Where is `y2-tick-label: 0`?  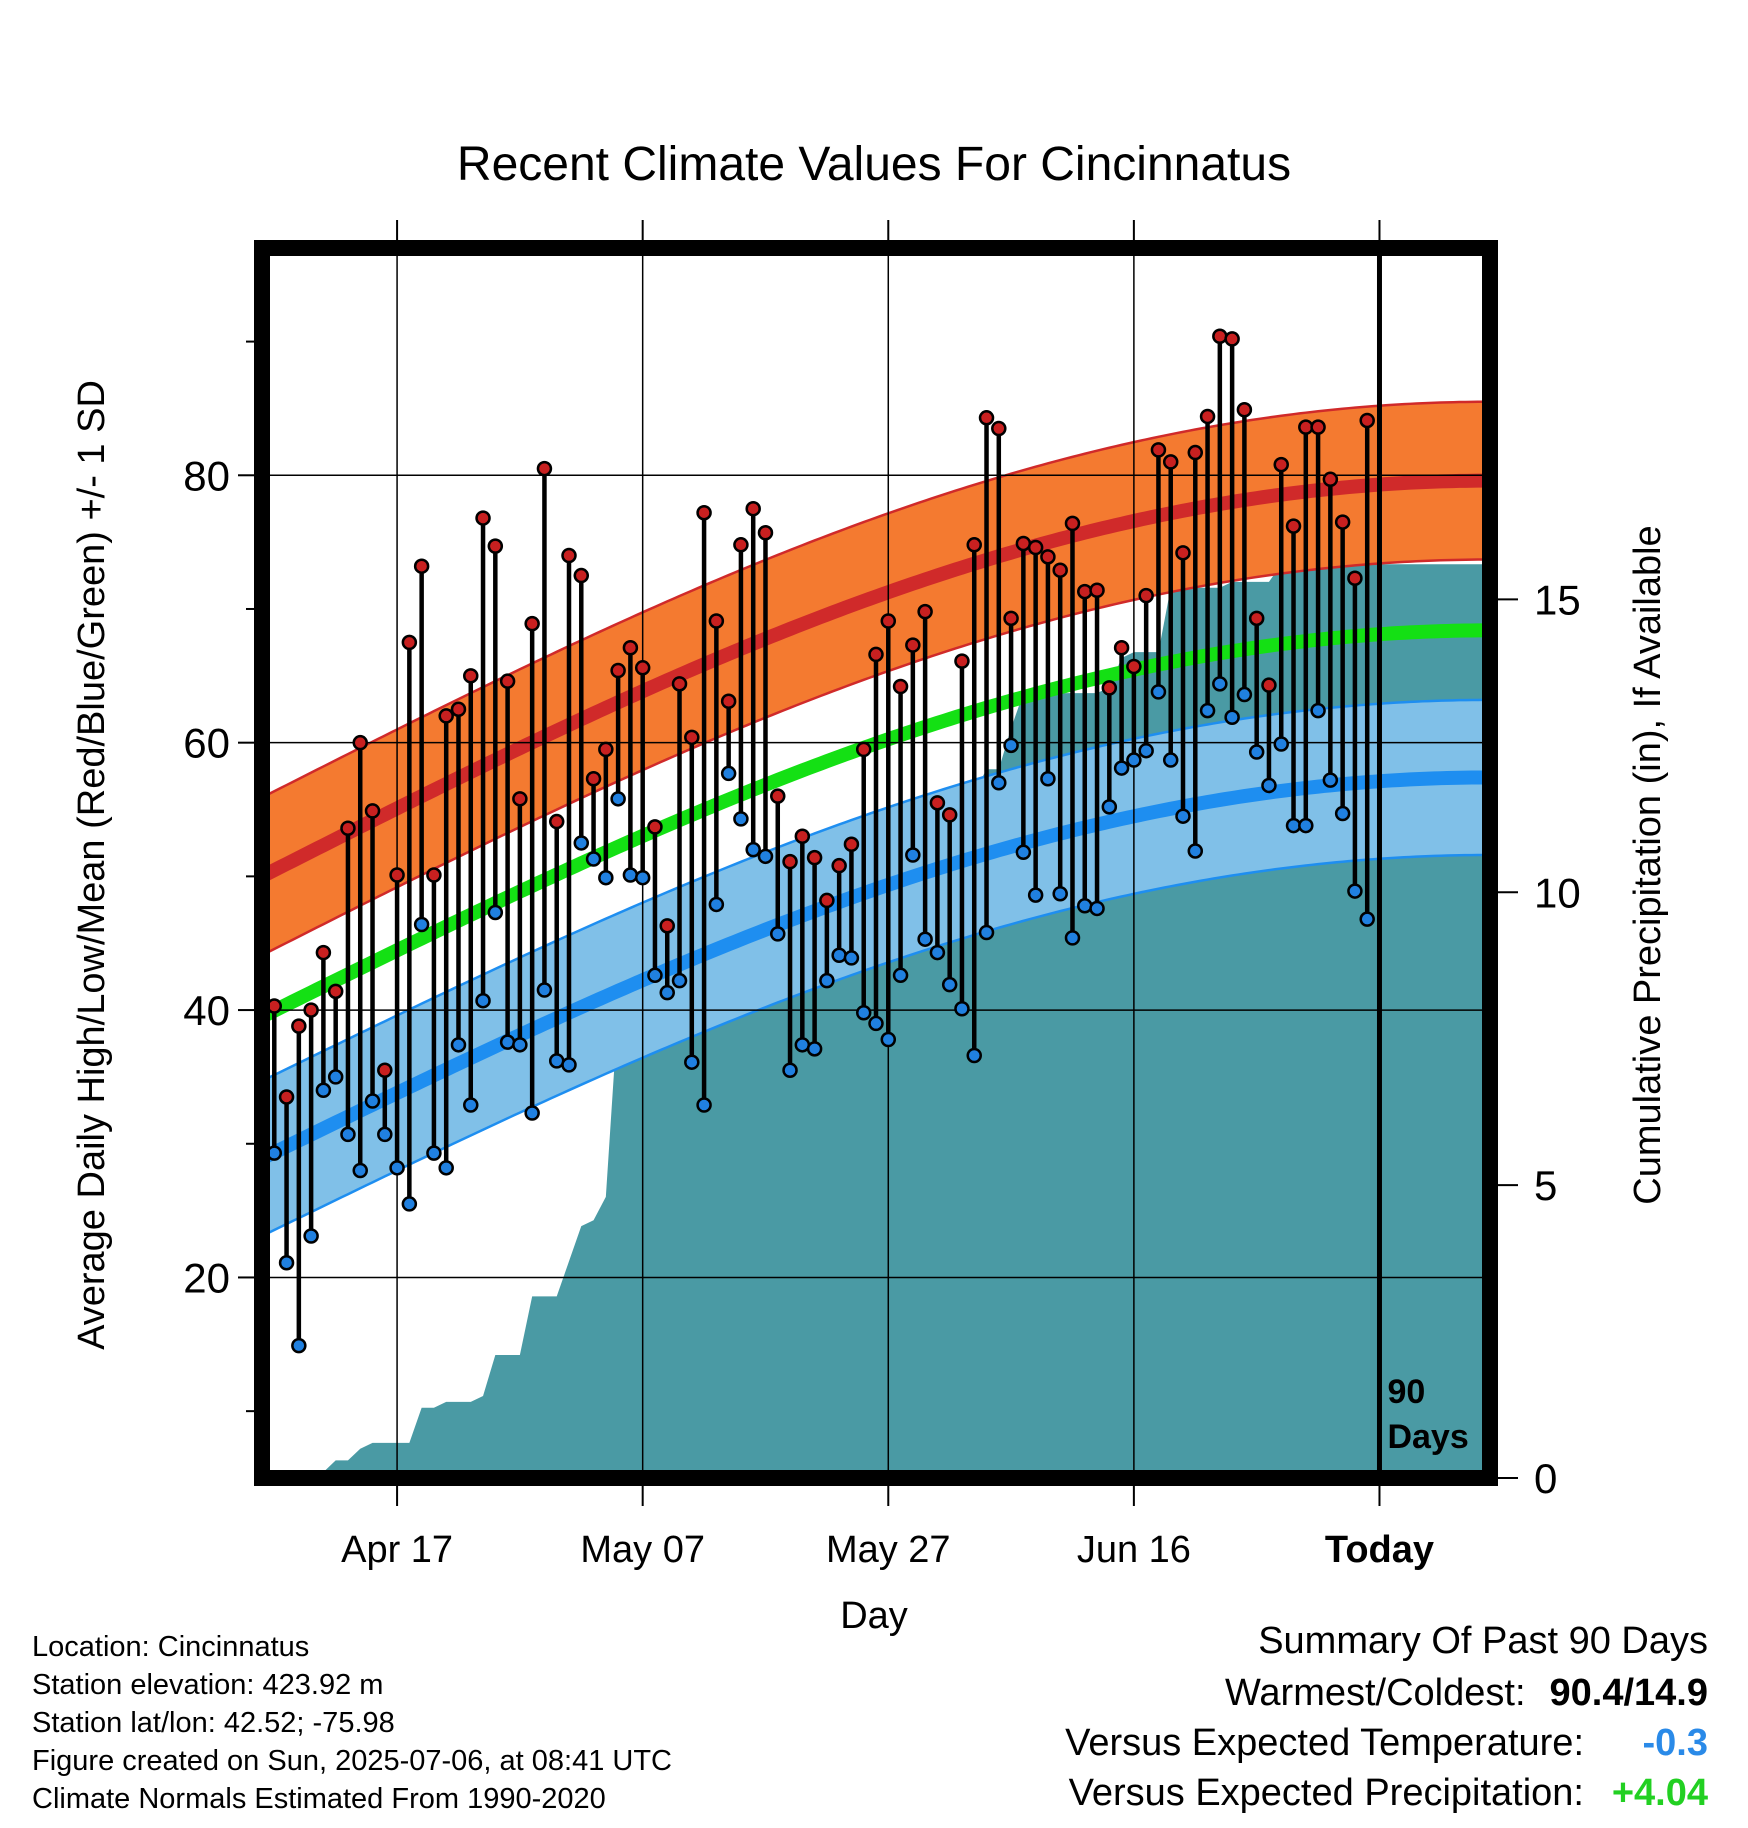 y2-tick-label: 0 is located at coordinates (1545, 1478).